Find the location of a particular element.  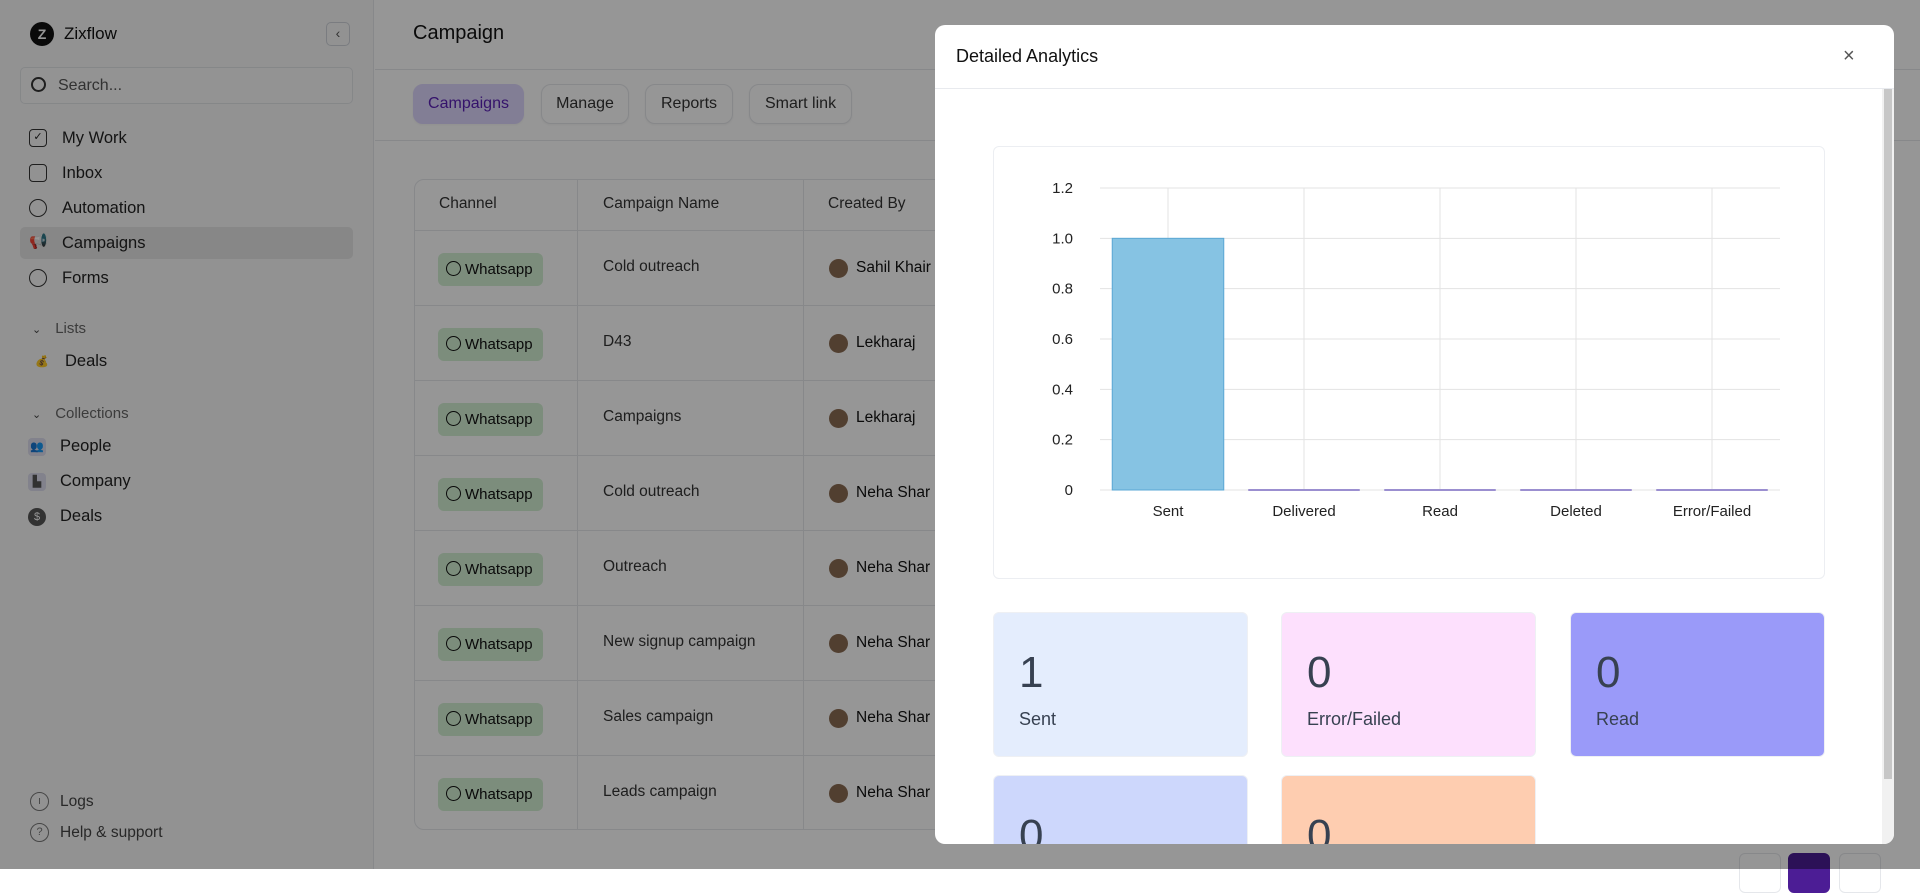

created-by-cell: Sahil Khair is located at coordinates (1003, 268).